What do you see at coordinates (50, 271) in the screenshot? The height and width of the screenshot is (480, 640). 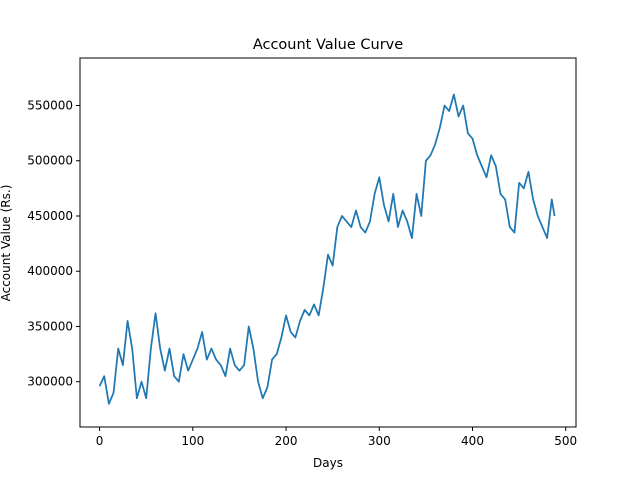 I see `y-tick-label: 400000` at bounding box center [50, 271].